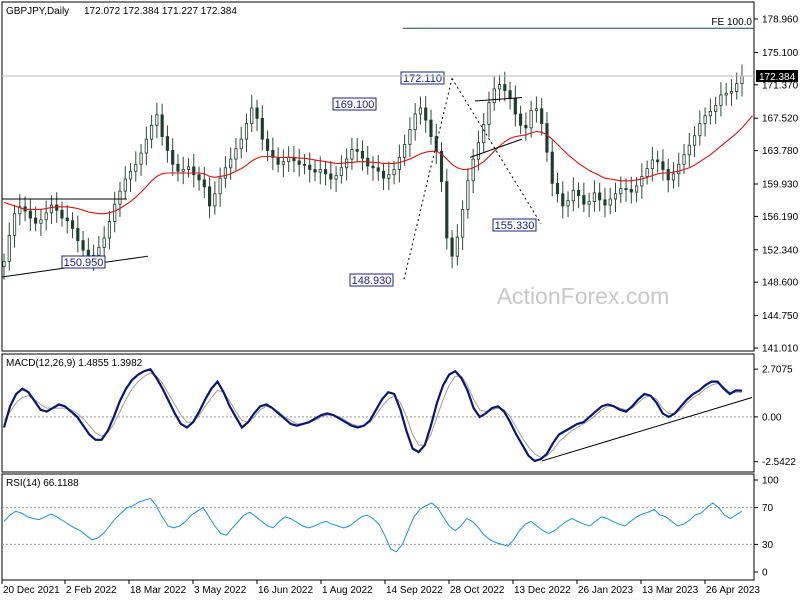  Describe the element at coordinates (670, 590) in the screenshot. I see `x-axis-label: 13 Mar 2023` at that location.